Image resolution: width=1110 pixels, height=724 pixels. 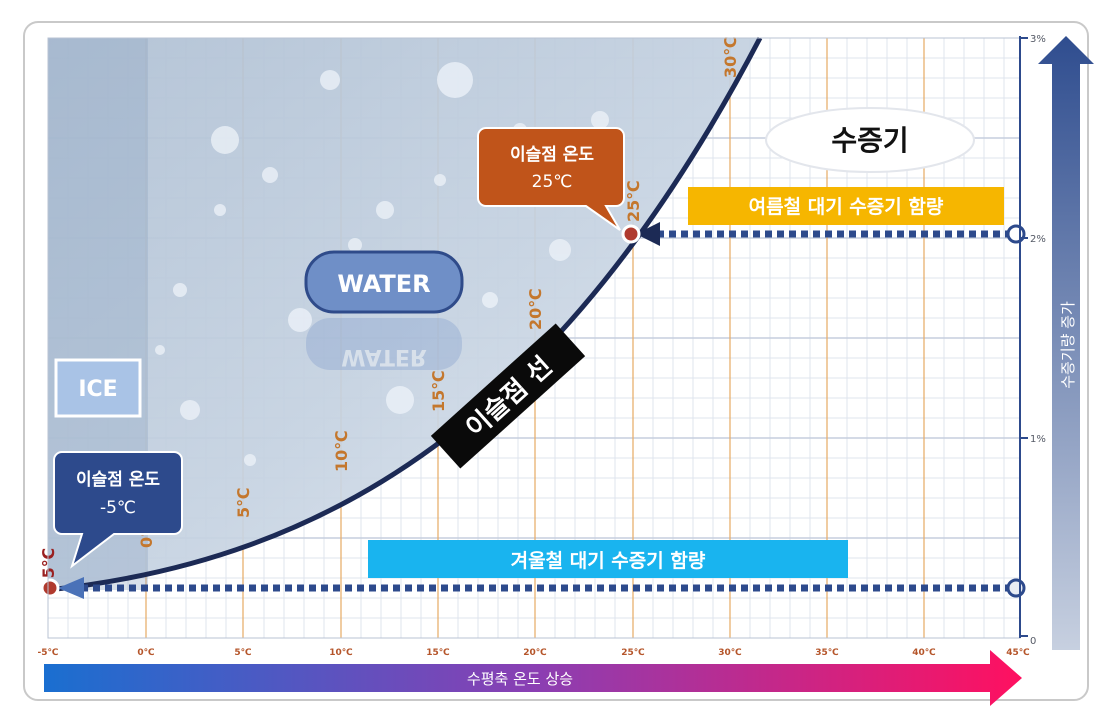 What do you see at coordinates (71, 588) in the screenshot?
I see `winter-arrow-head` at bounding box center [71, 588].